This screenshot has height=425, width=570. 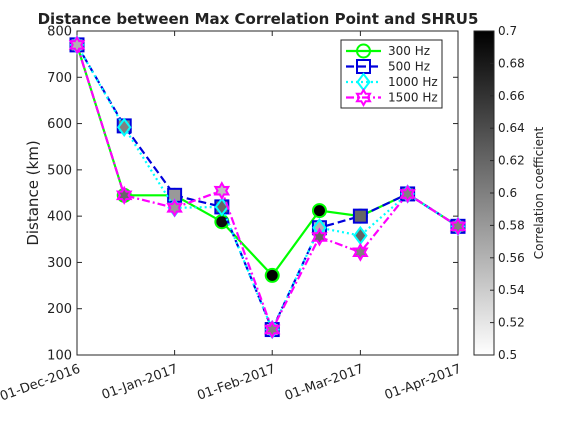 What do you see at coordinates (59, 170) in the screenshot?
I see `y-tick-label: 500` at bounding box center [59, 170].